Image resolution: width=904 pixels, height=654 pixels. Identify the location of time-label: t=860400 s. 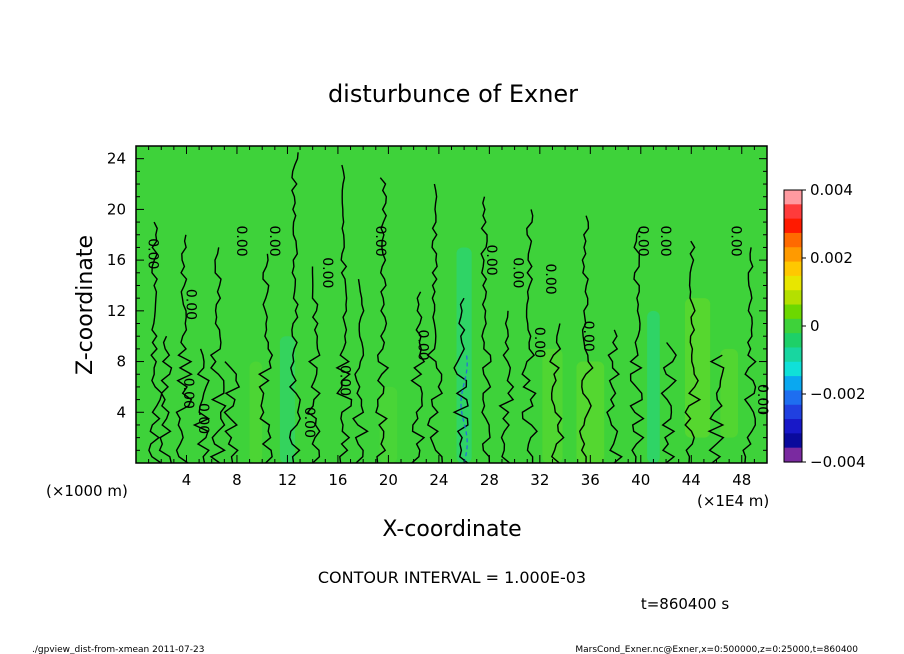
(685, 604).